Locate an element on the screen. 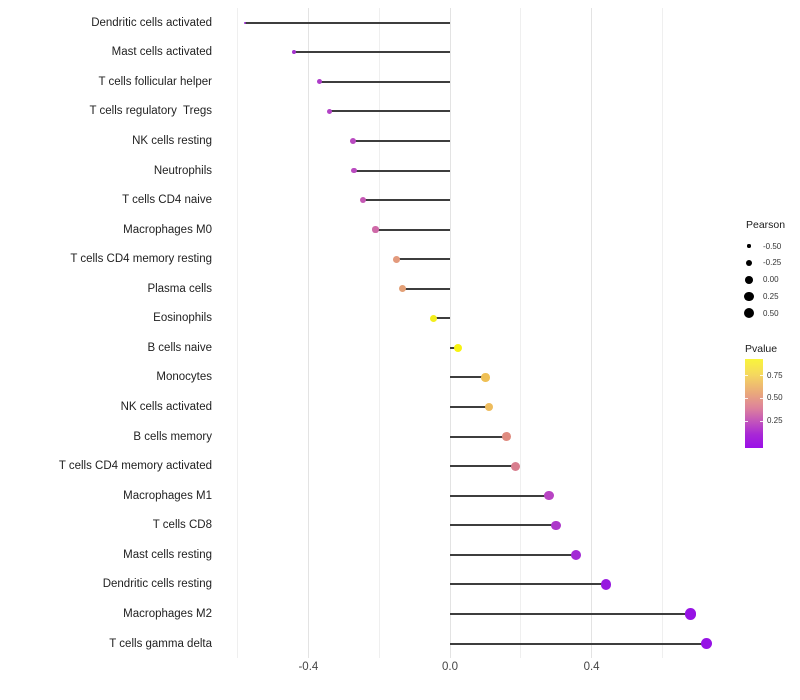  y-axis-label: Macrophages M2 is located at coordinates (167, 614).